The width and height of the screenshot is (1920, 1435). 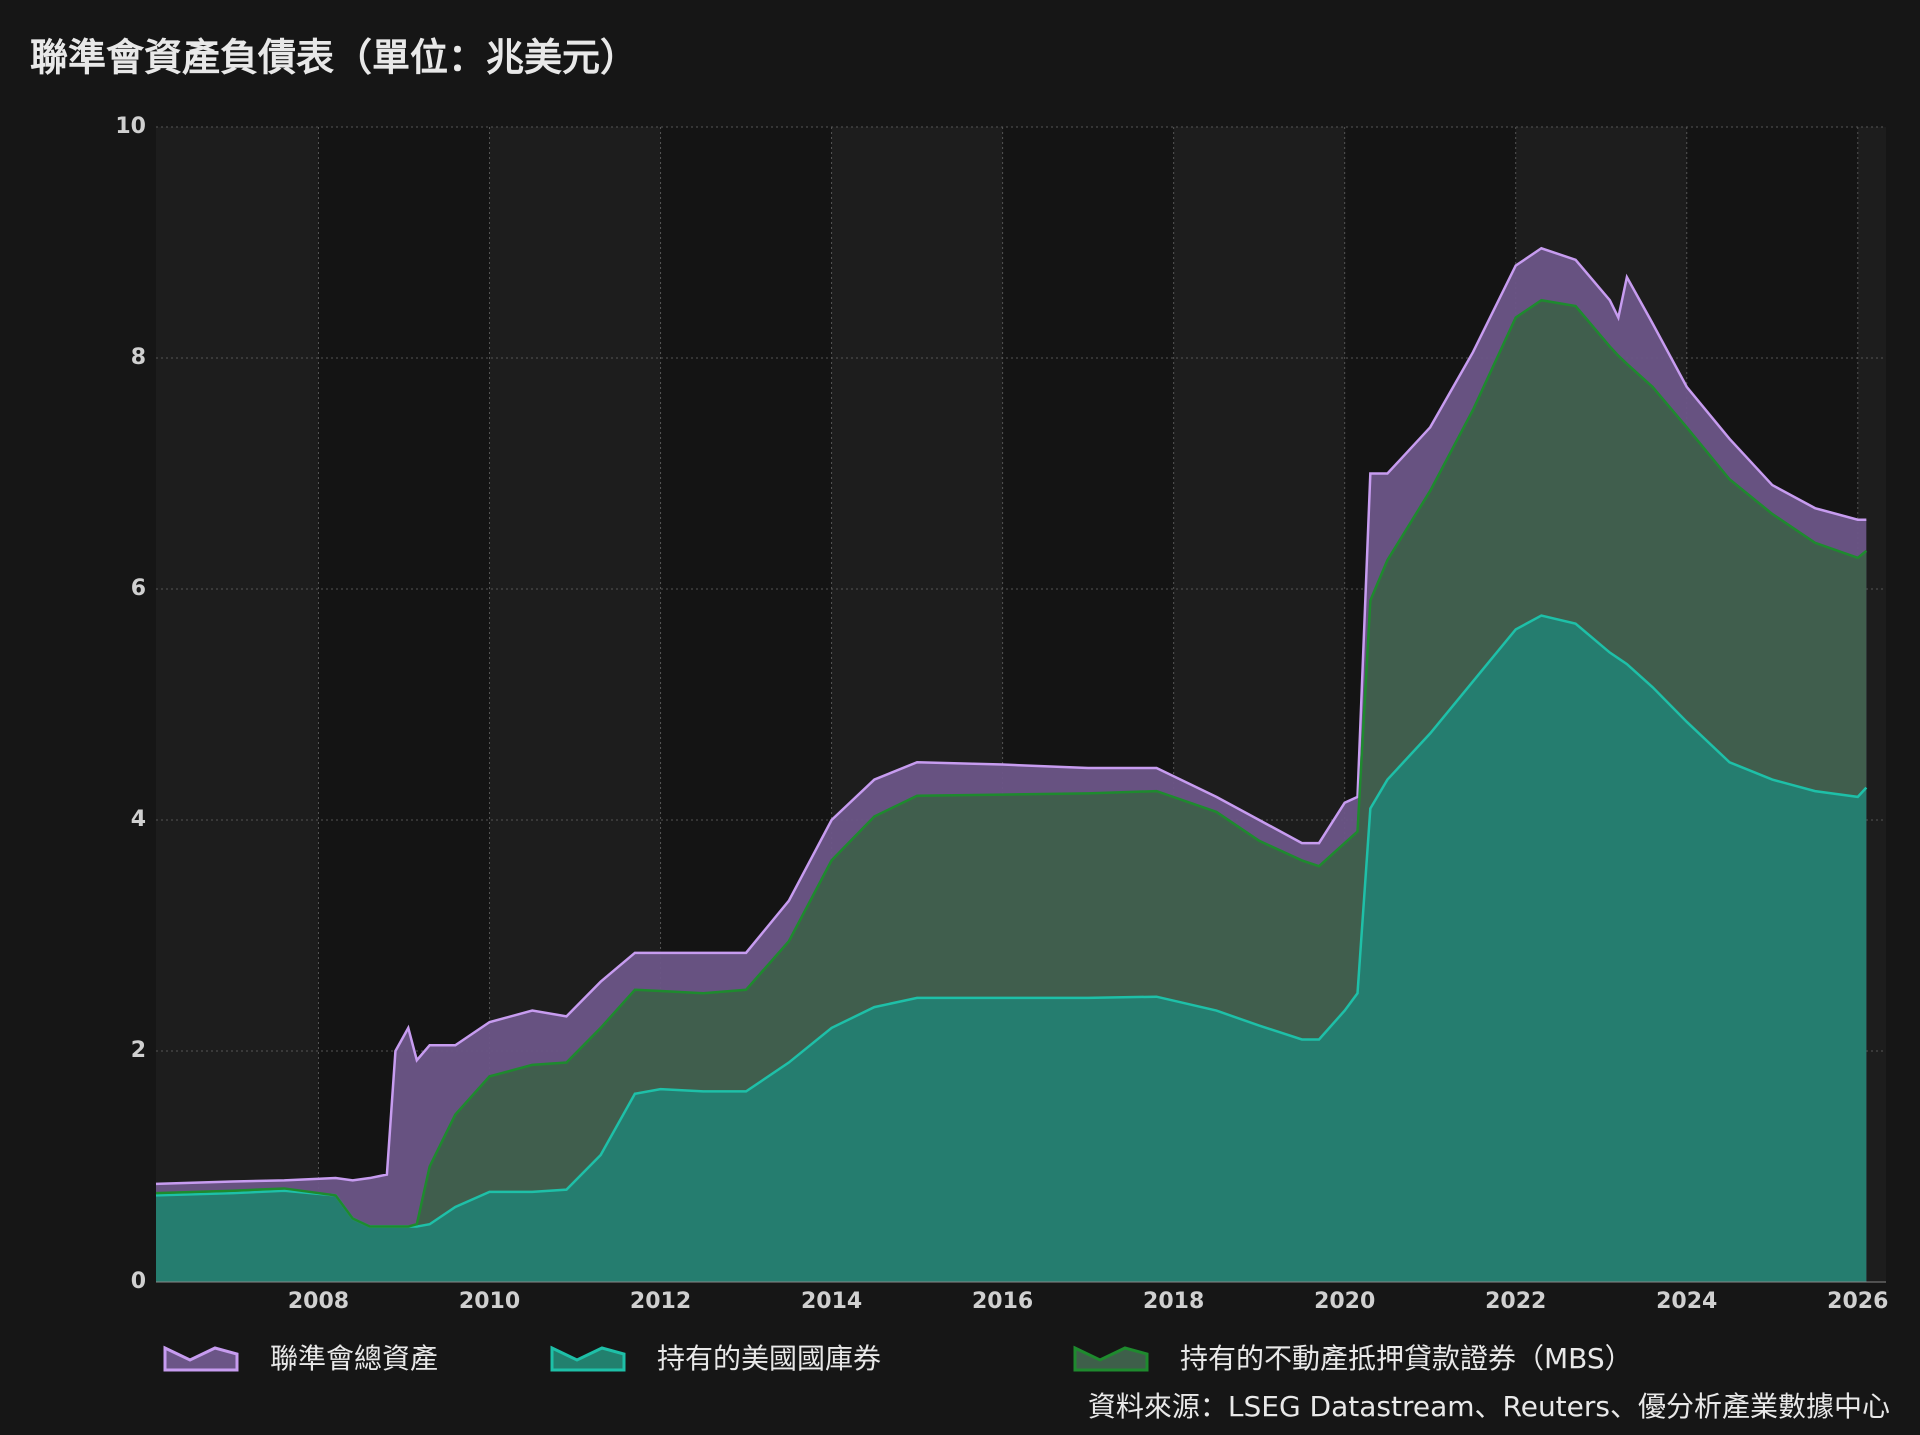 I want to click on y-tick-label: 10, so click(x=130, y=126).